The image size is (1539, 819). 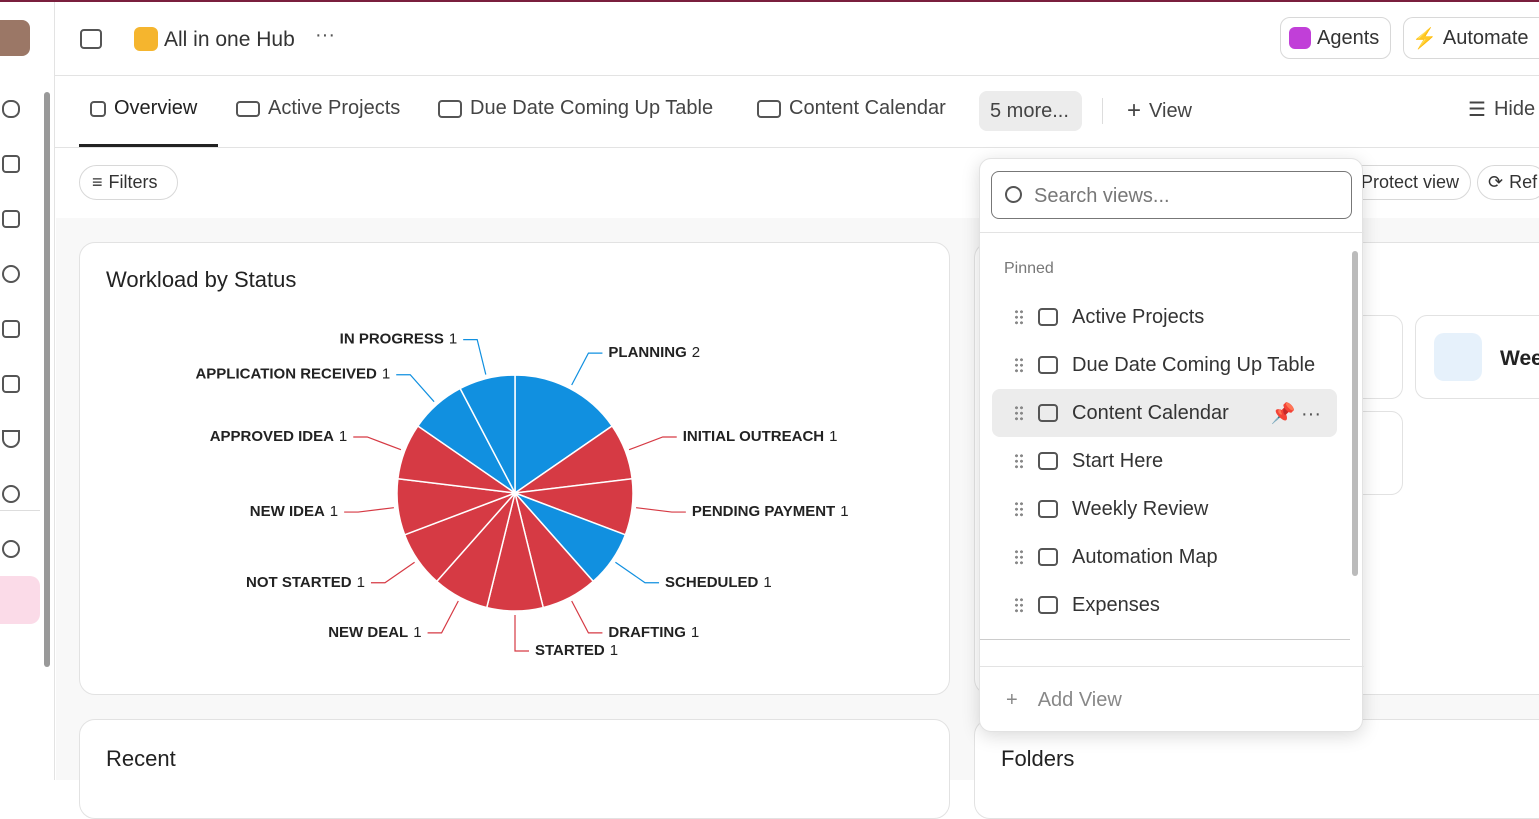 What do you see at coordinates (1038, 758) in the screenshot?
I see `card-title: Folders` at bounding box center [1038, 758].